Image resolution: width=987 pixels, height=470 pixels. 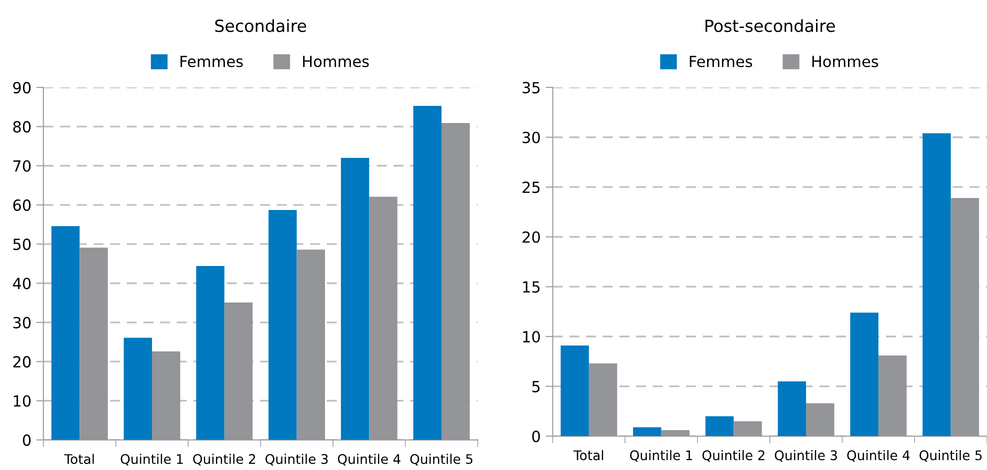 What do you see at coordinates (22, 88) in the screenshot?
I see `y-tick-label: 90` at bounding box center [22, 88].